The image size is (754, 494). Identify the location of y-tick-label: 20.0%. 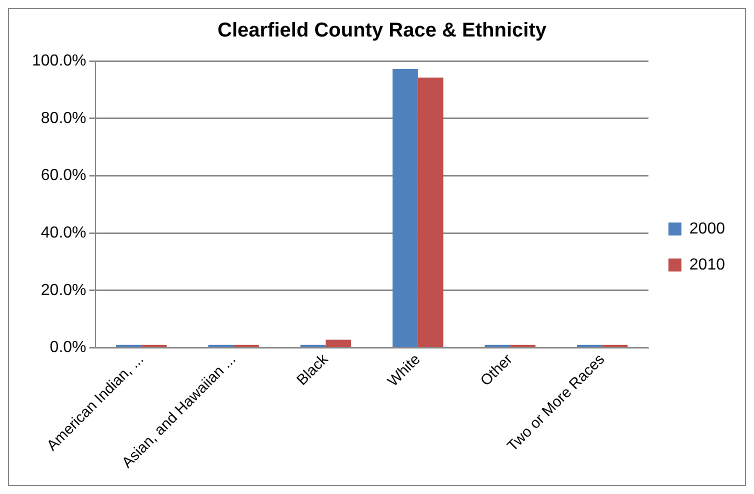
(63, 290).